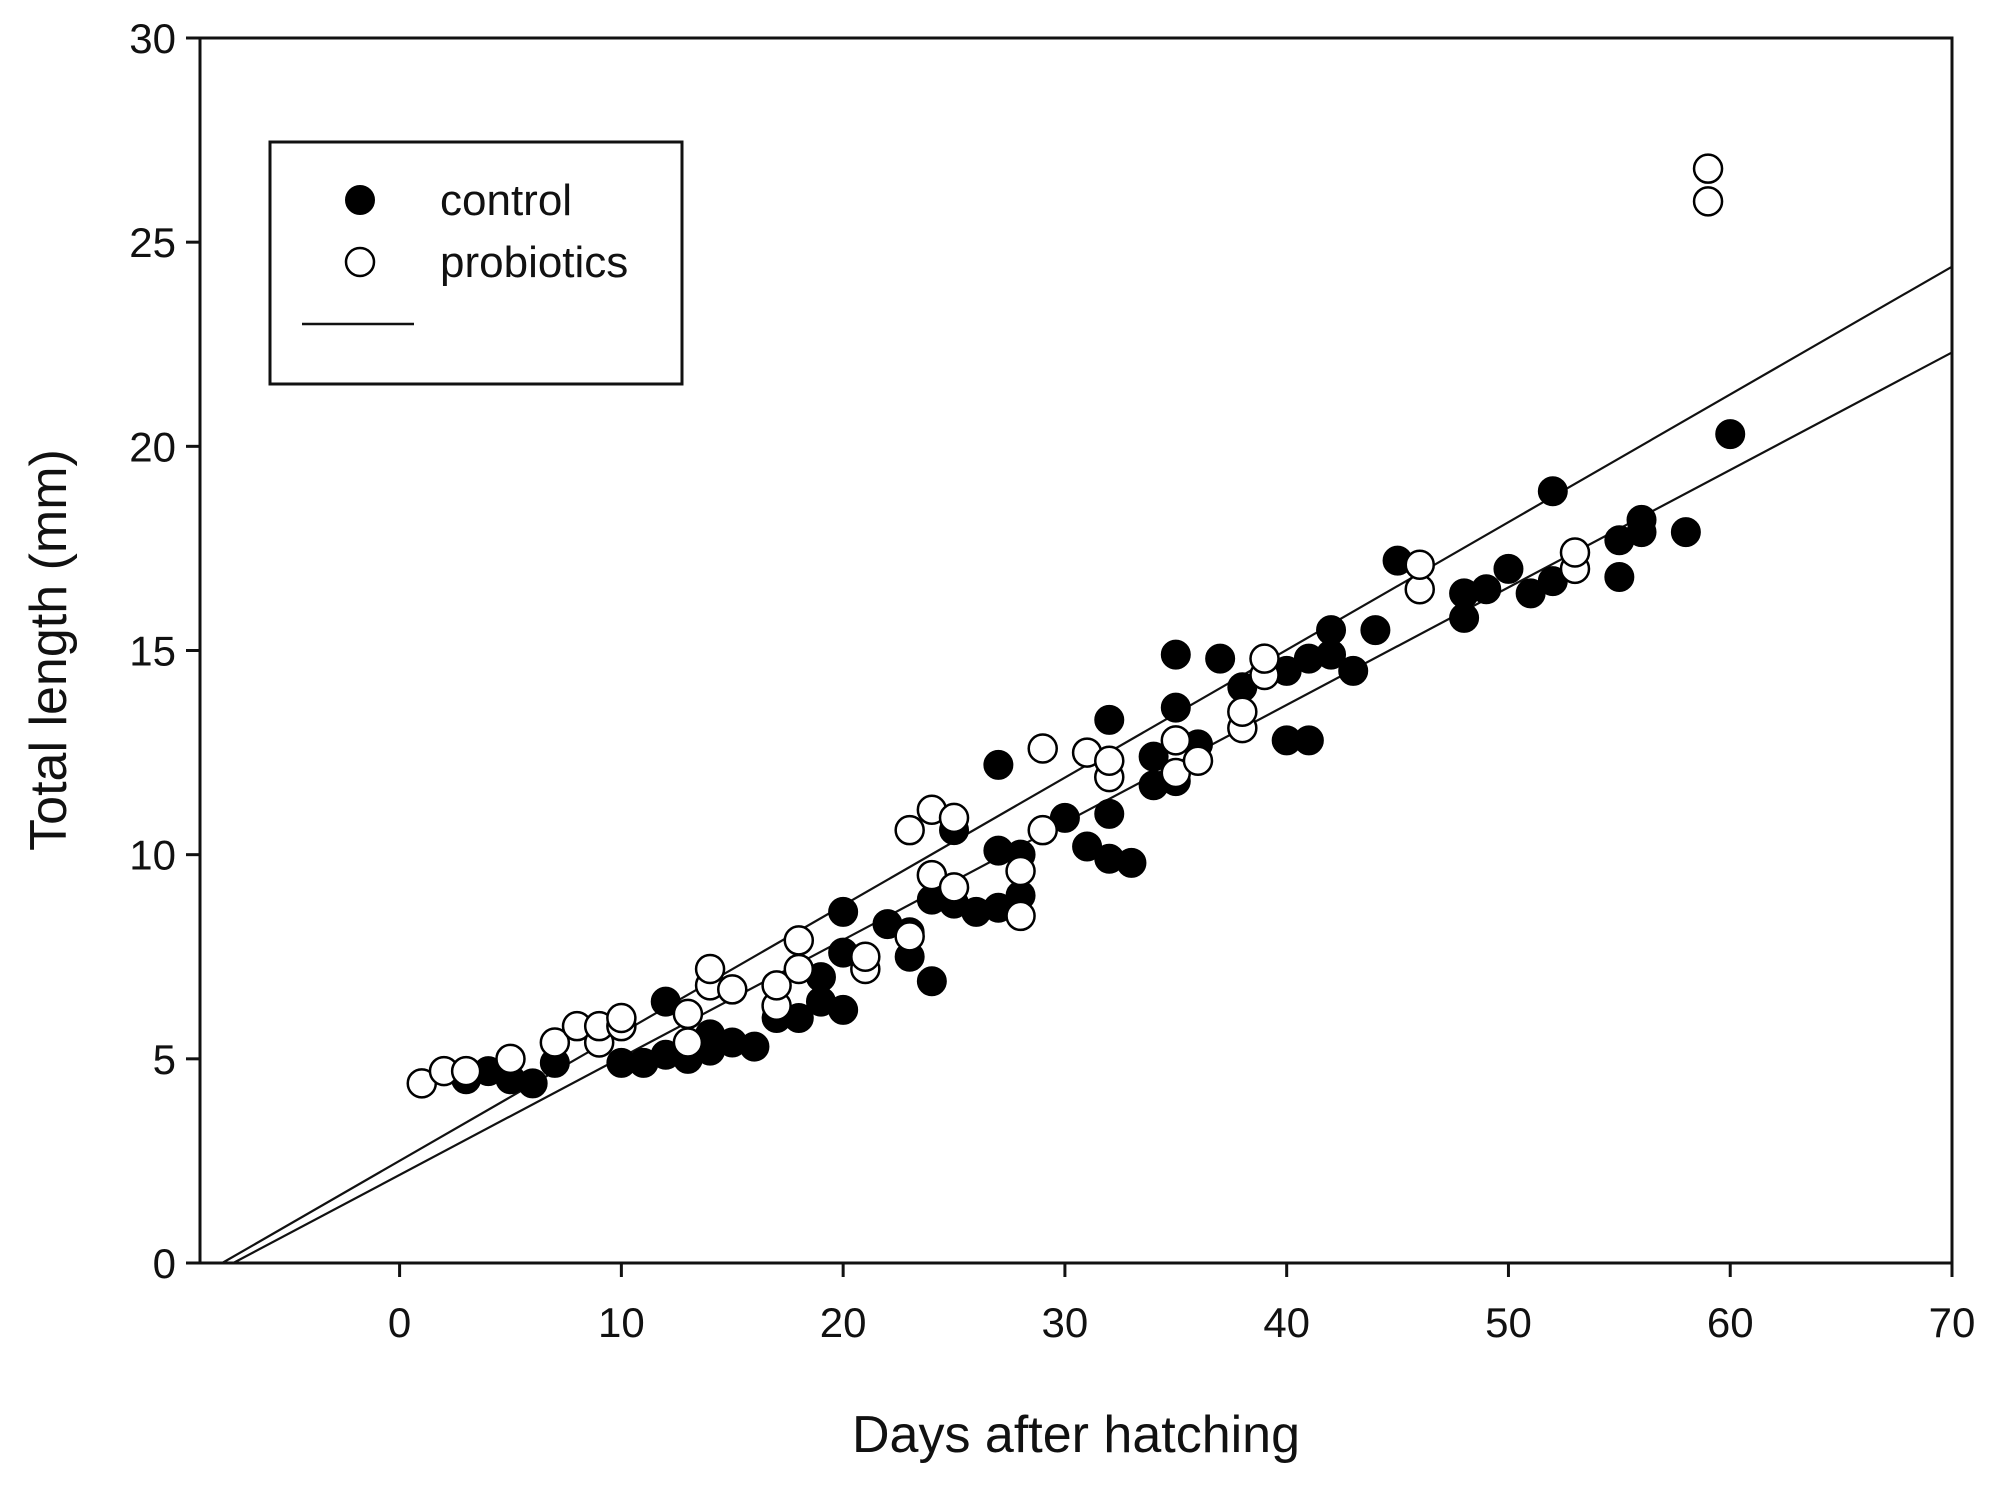 Image resolution: width=1991 pixels, height=1490 pixels. Describe the element at coordinates (534, 262) in the screenshot. I see `legend-label-probiotics: probiotics` at that location.